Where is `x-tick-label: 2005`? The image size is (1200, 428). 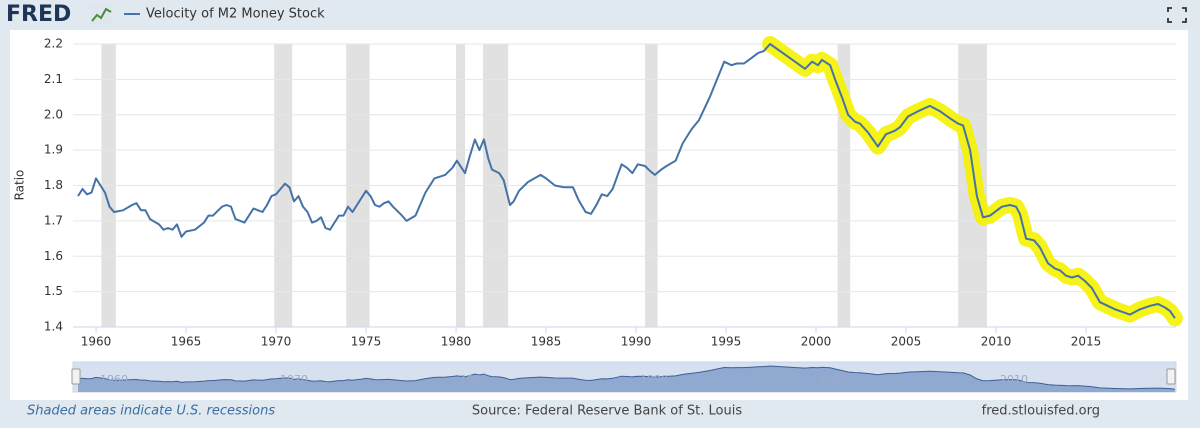
x-tick-label: 2005 is located at coordinates (906, 342).